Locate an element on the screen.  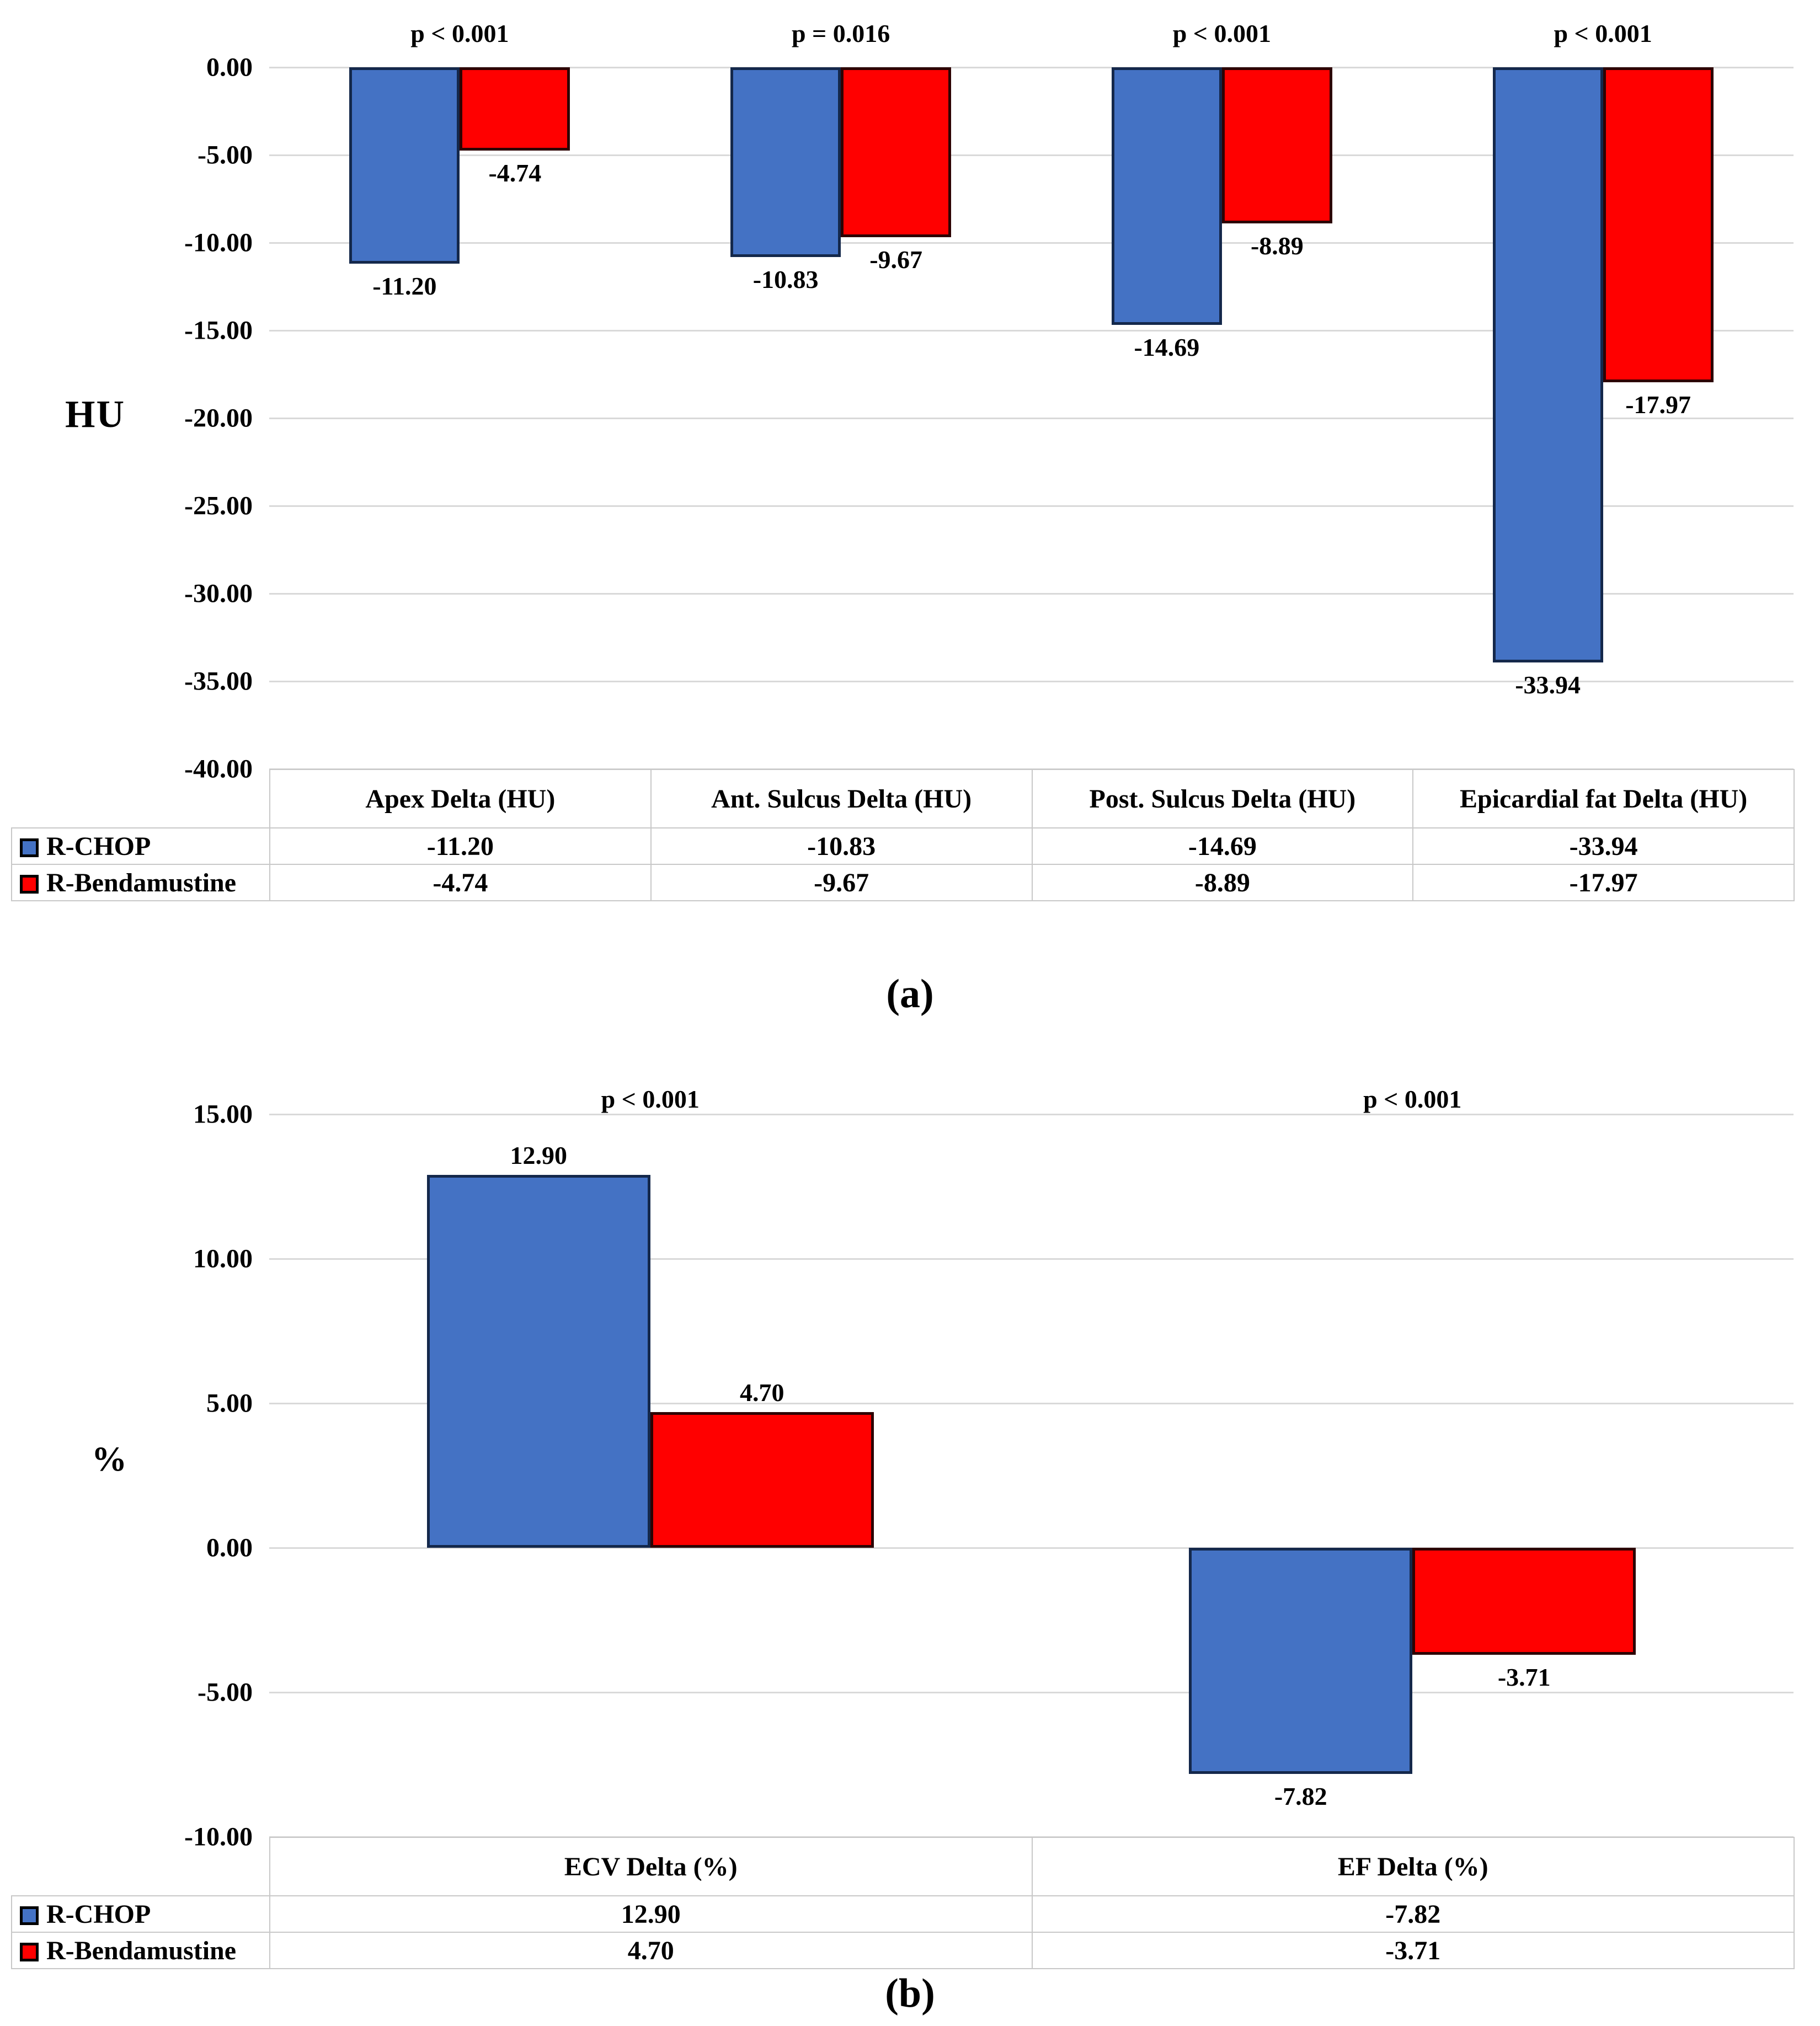
bar-value-label: -10.83 is located at coordinates (785, 279).